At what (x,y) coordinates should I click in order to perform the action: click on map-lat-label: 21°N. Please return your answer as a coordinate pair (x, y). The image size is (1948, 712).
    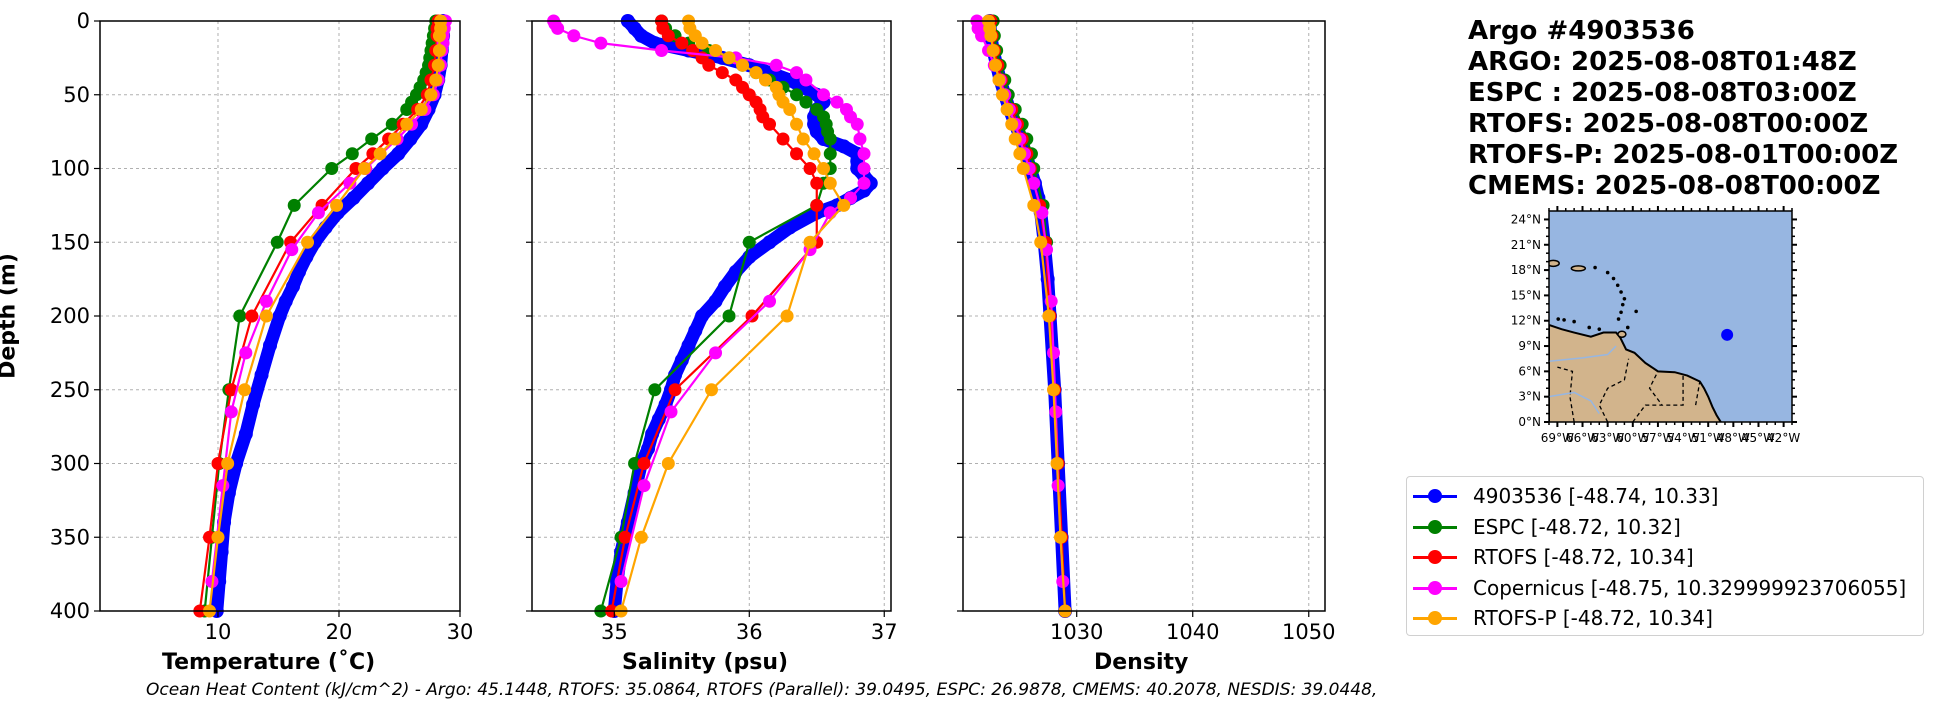
    Looking at the image, I should click on (1526, 245).